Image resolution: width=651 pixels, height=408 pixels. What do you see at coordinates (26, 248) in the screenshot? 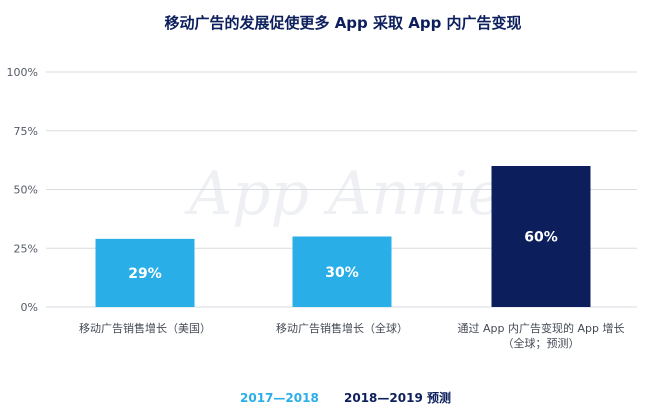
I see `y-tick-label: 25%` at bounding box center [26, 248].